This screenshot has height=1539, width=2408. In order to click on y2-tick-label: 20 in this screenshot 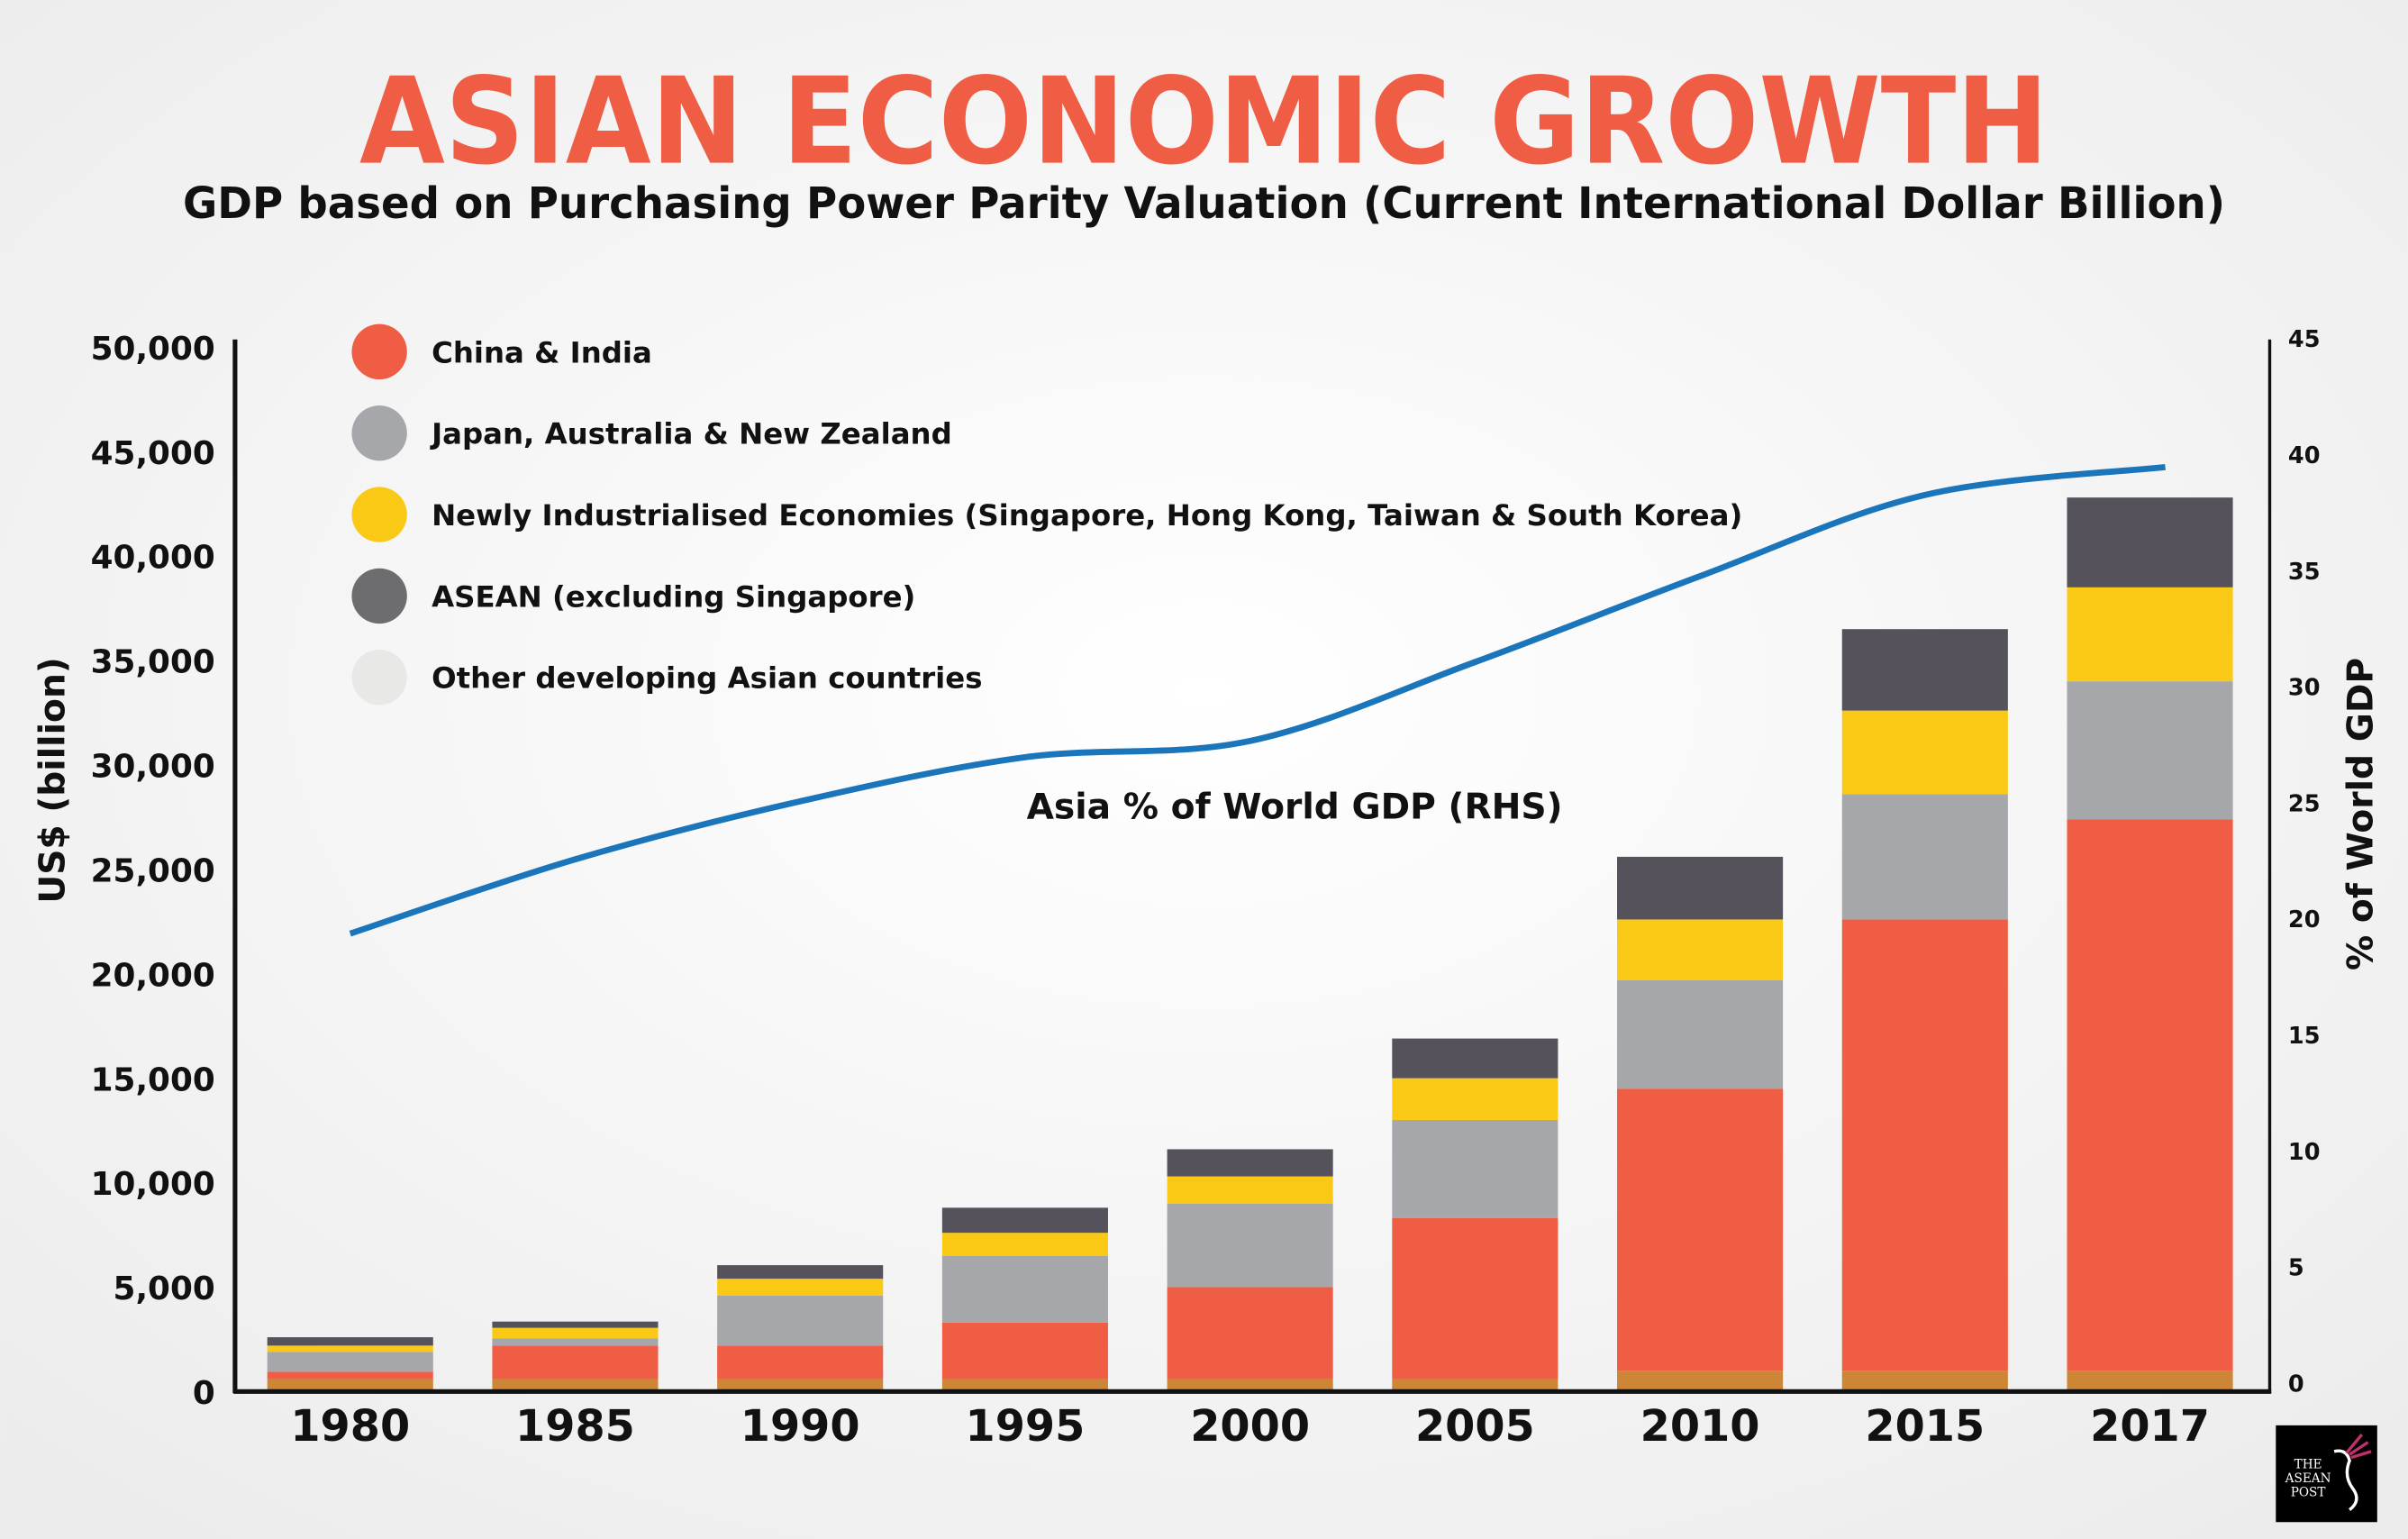, I will do `click(2305, 919)`.